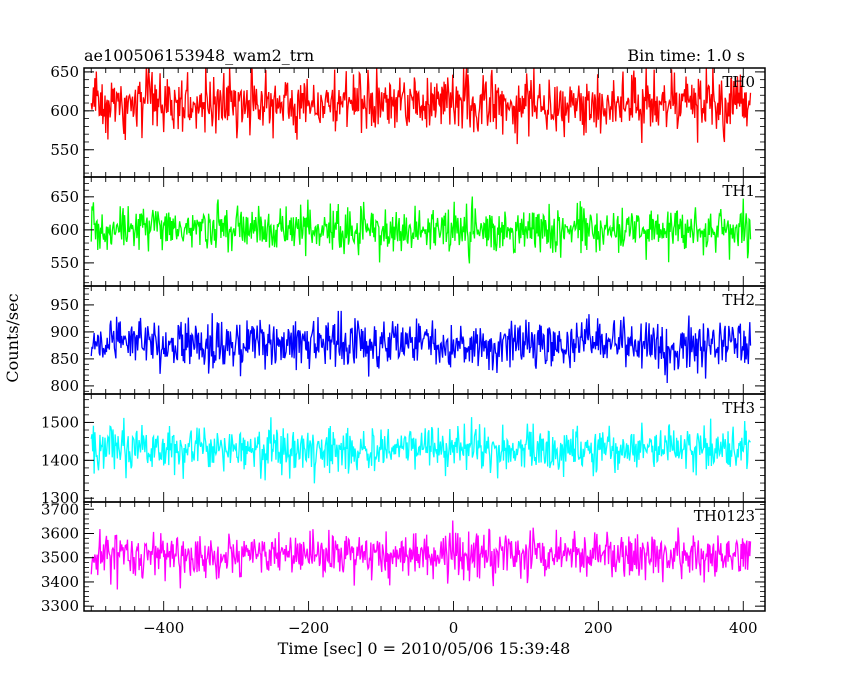 This screenshot has width=850, height=680. I want to click on panel-th0-frame, so click(424, 122).